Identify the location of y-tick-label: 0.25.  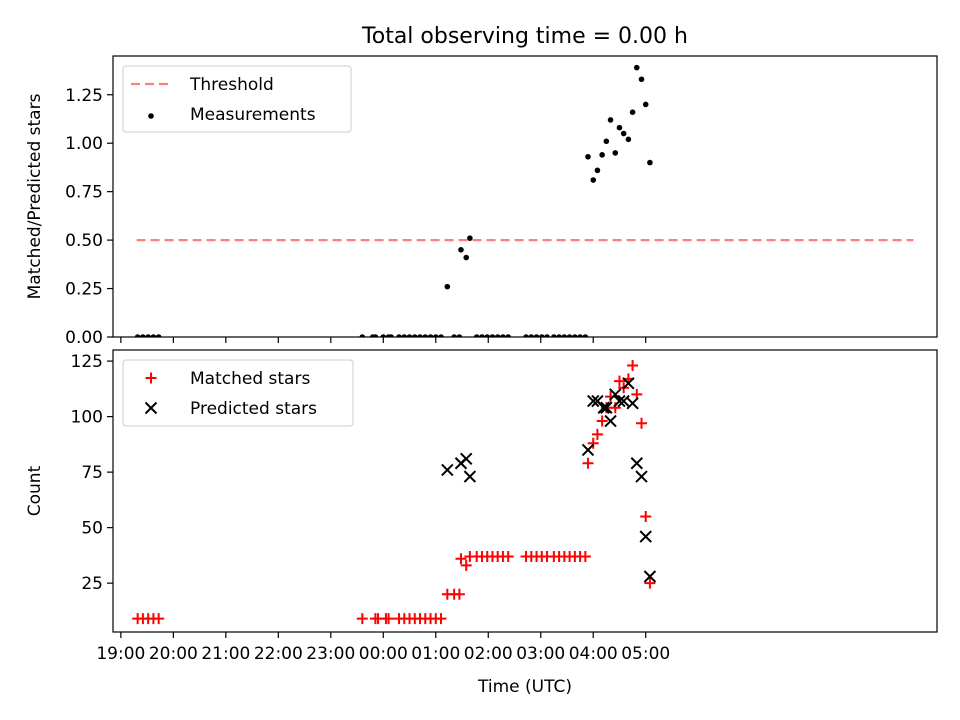
(84, 290).